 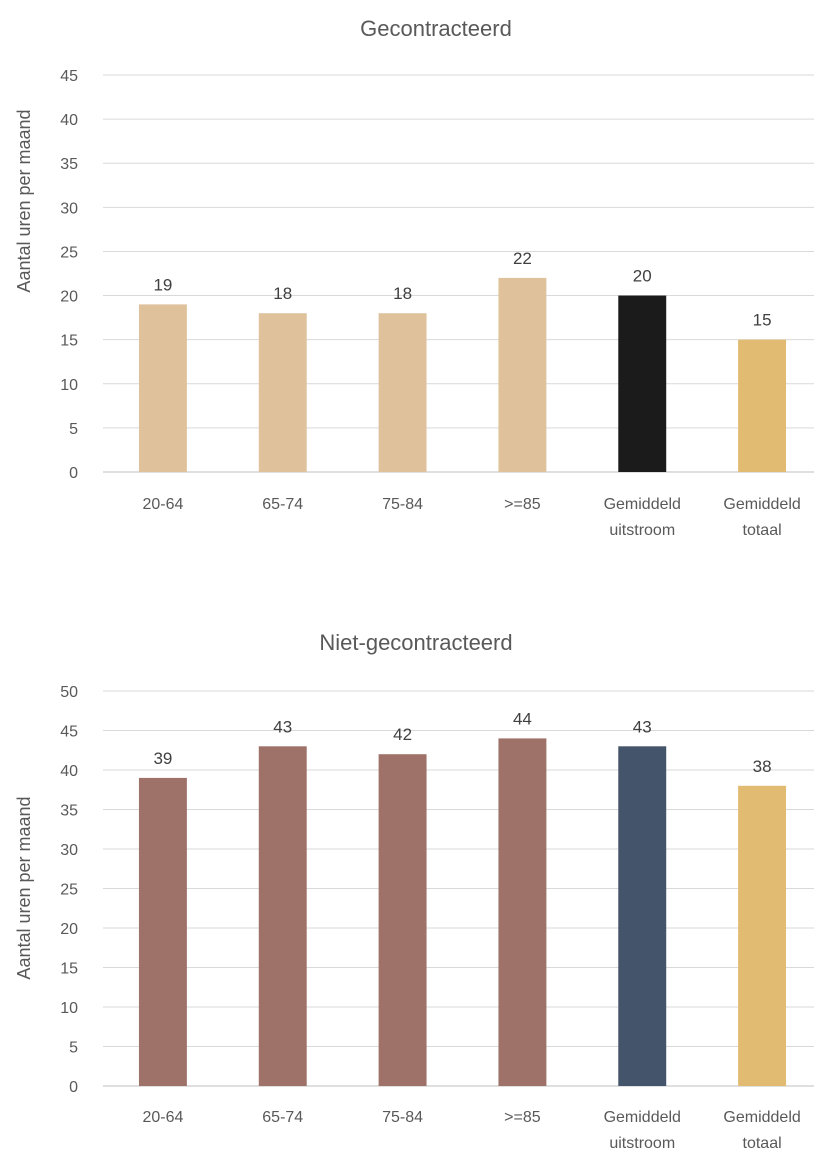 I want to click on data-label: 22, so click(x=522, y=258).